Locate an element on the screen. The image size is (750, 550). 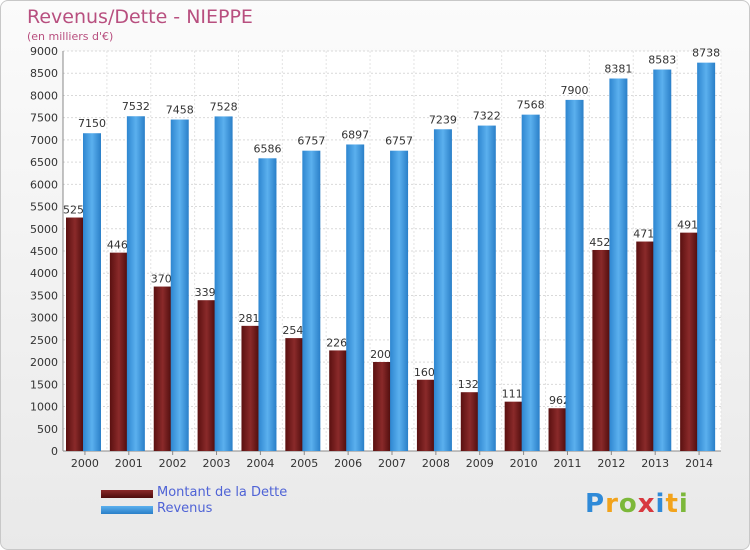
data-label-revenus: 7322 is located at coordinates (487, 116).